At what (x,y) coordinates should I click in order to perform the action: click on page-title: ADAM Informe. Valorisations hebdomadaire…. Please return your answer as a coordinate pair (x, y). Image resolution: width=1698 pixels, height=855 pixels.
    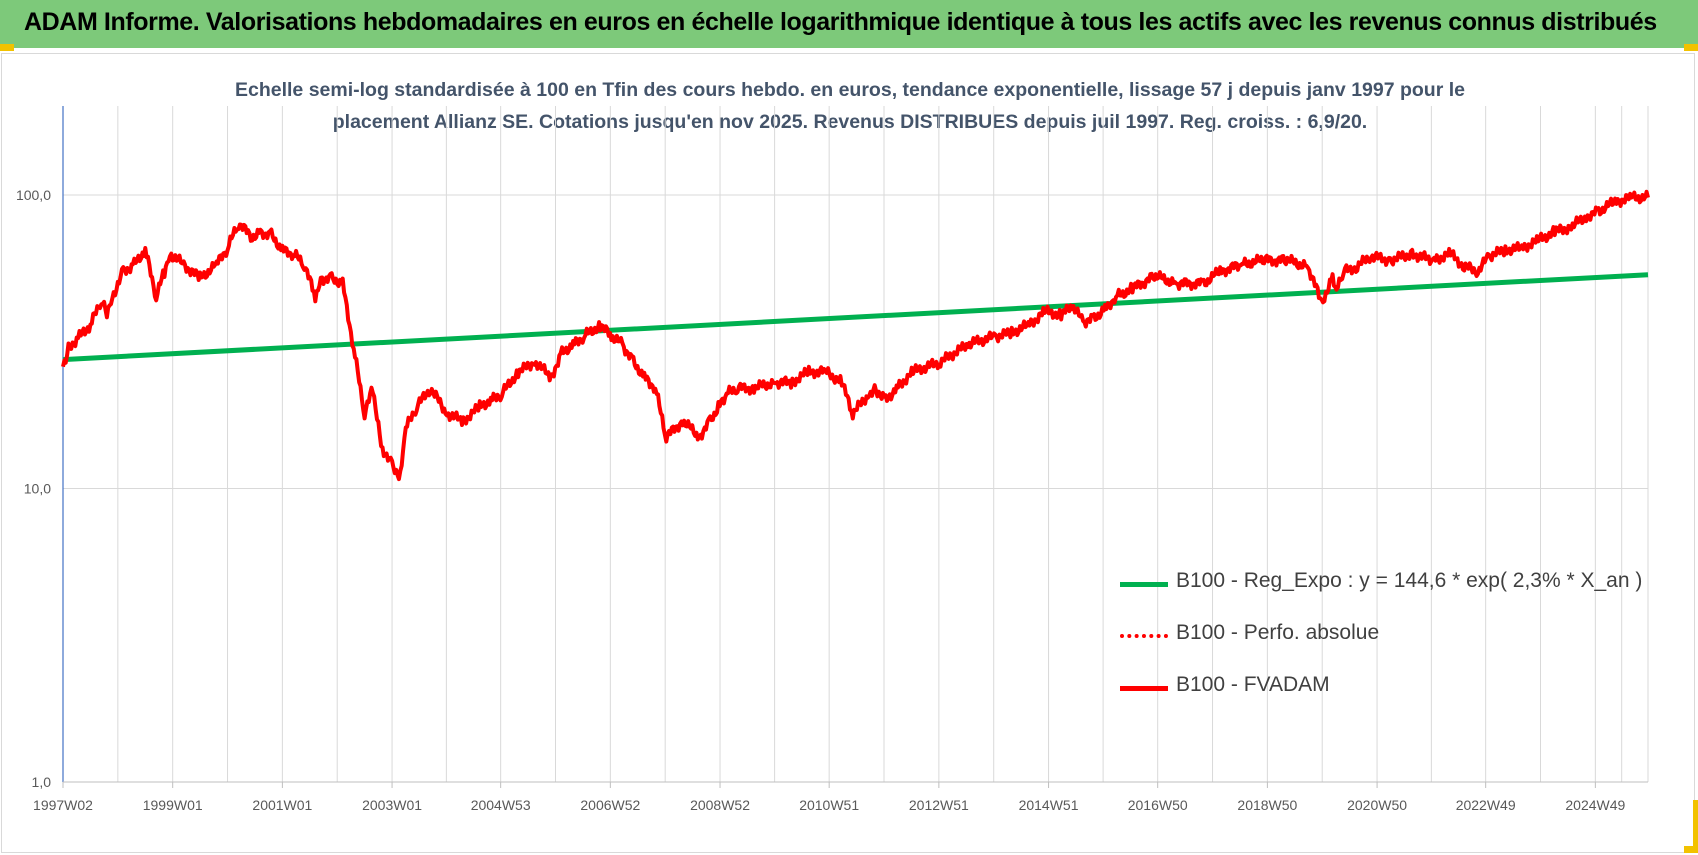
    Looking at the image, I should click on (840, 22).